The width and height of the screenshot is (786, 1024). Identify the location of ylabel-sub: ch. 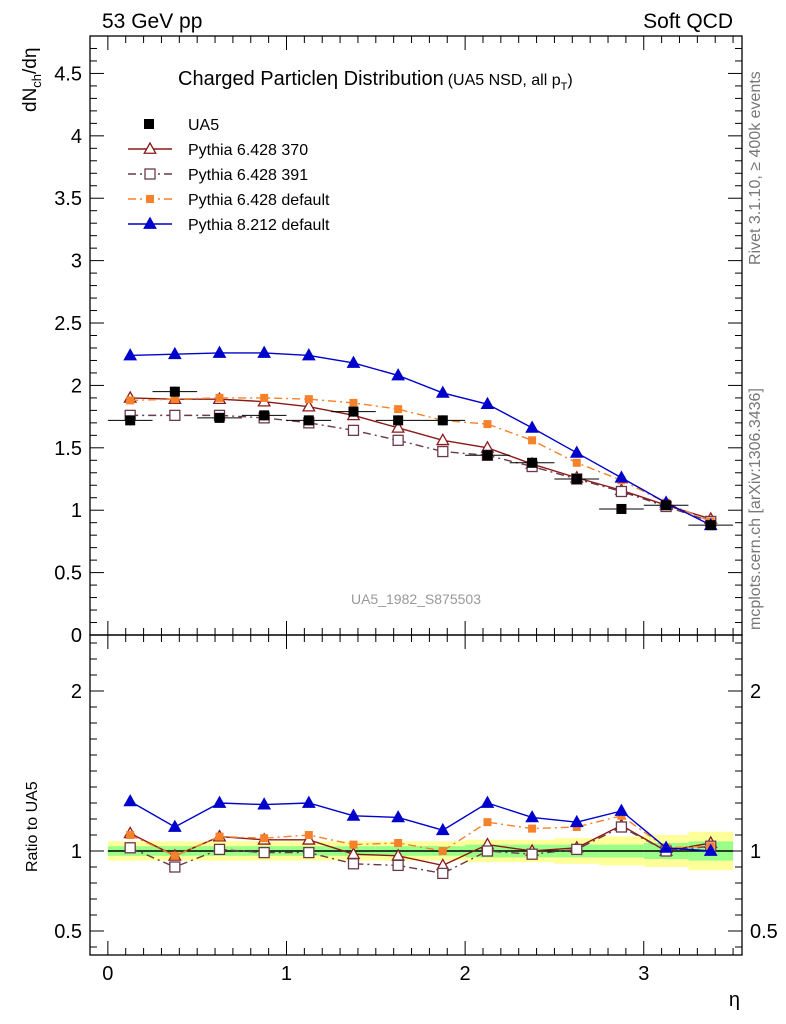
(36, 81).